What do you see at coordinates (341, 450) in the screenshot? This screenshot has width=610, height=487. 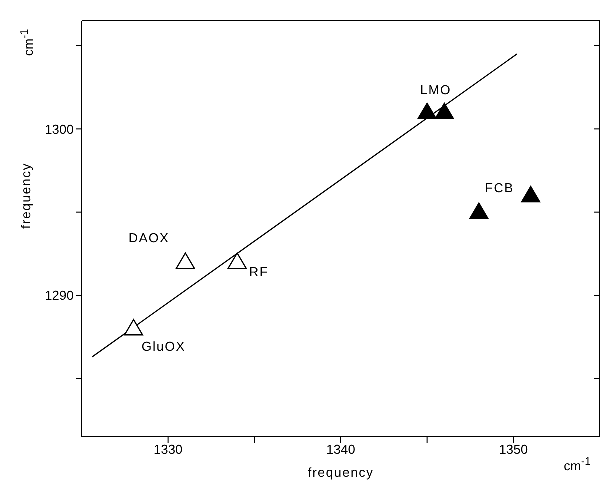 I see `x-tick-label: 1340` at bounding box center [341, 450].